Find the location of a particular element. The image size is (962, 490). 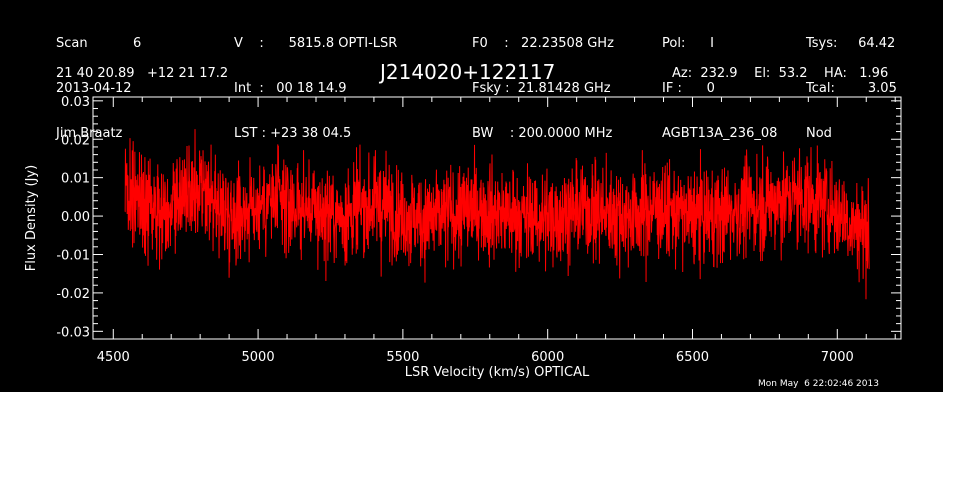

x-tick-label: 4500 is located at coordinates (113, 357).